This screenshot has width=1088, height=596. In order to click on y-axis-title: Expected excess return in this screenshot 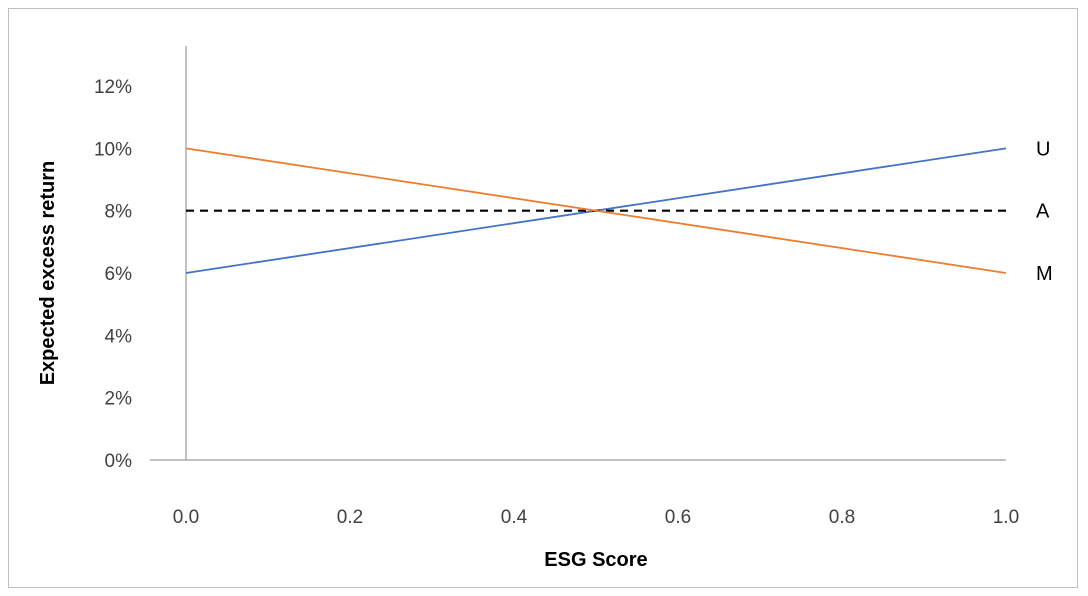, I will do `click(48, 273)`.